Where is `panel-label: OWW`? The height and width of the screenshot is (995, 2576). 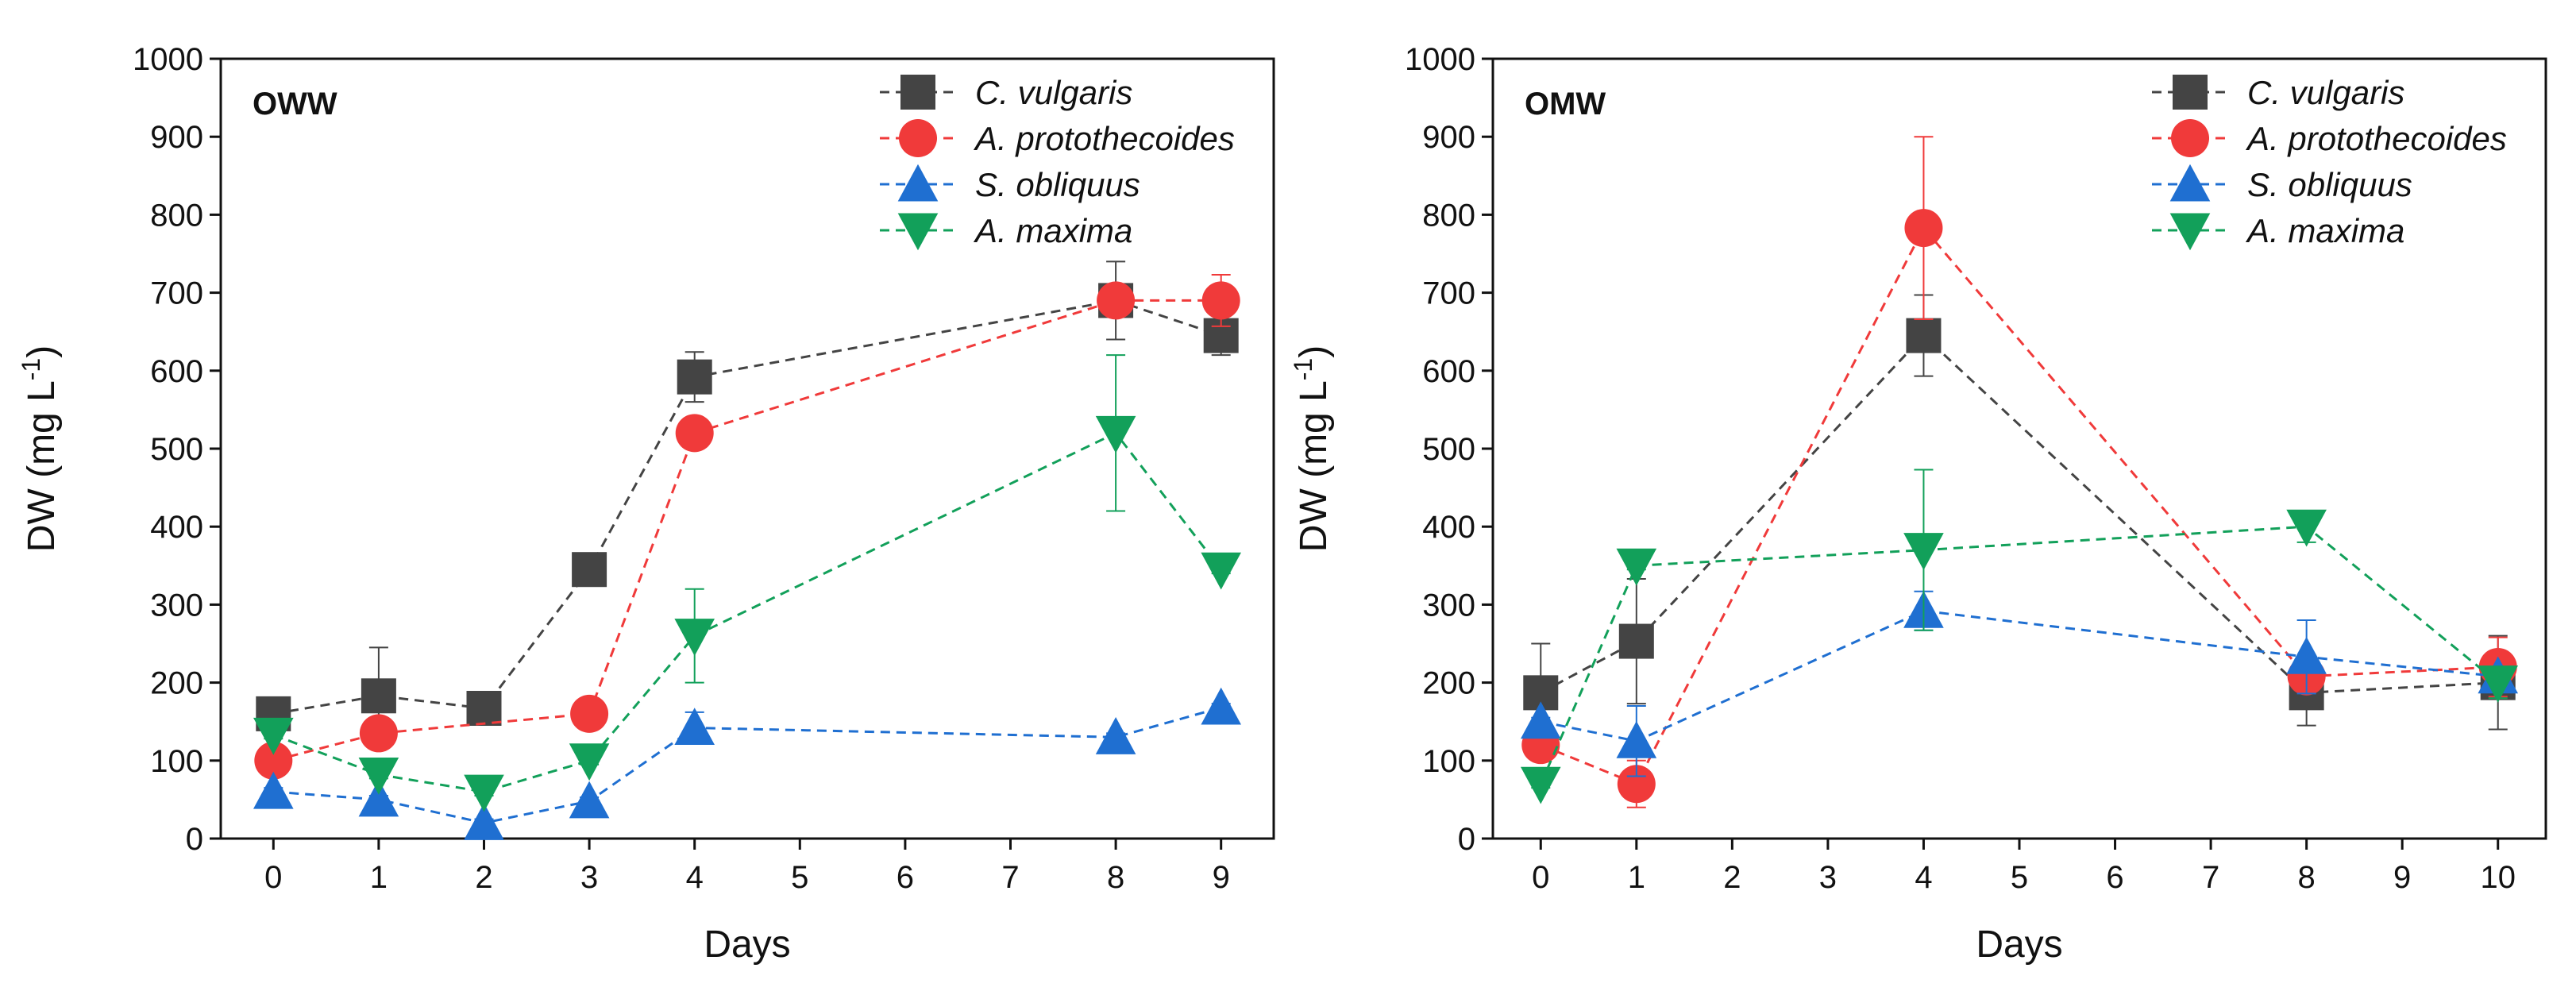 panel-label: OWW is located at coordinates (295, 104).